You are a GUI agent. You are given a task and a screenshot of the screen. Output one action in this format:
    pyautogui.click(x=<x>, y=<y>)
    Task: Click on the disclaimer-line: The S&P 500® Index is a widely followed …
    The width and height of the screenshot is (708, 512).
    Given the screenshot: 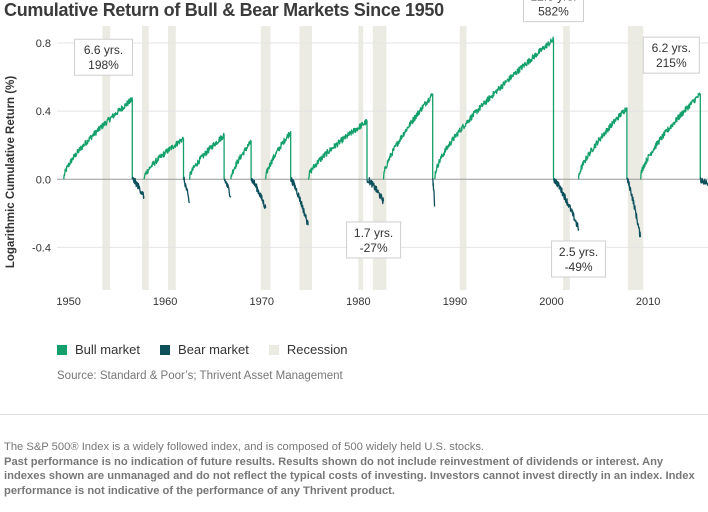 What is the action you would take?
    pyautogui.click(x=244, y=447)
    